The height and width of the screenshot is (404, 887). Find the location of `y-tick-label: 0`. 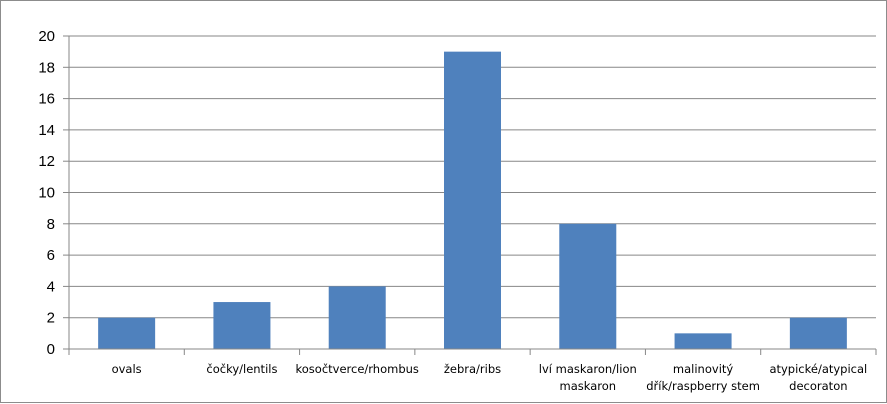

y-tick-label: 0 is located at coordinates (51, 349).